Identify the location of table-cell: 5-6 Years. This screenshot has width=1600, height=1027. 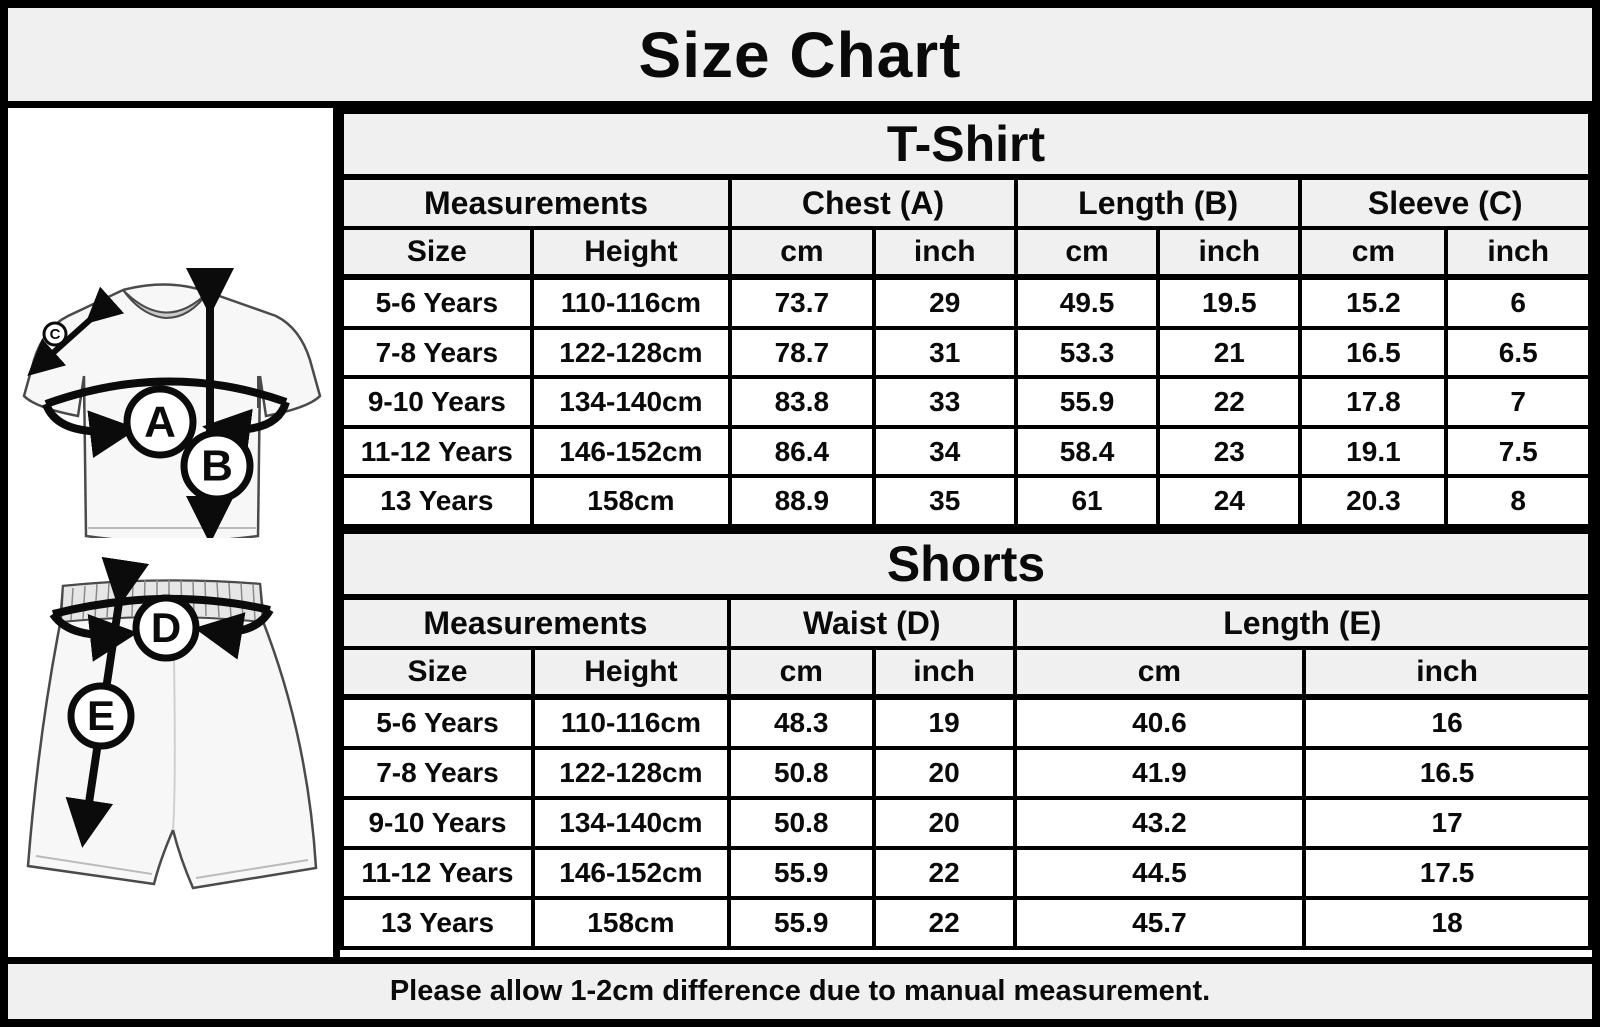
(437, 302).